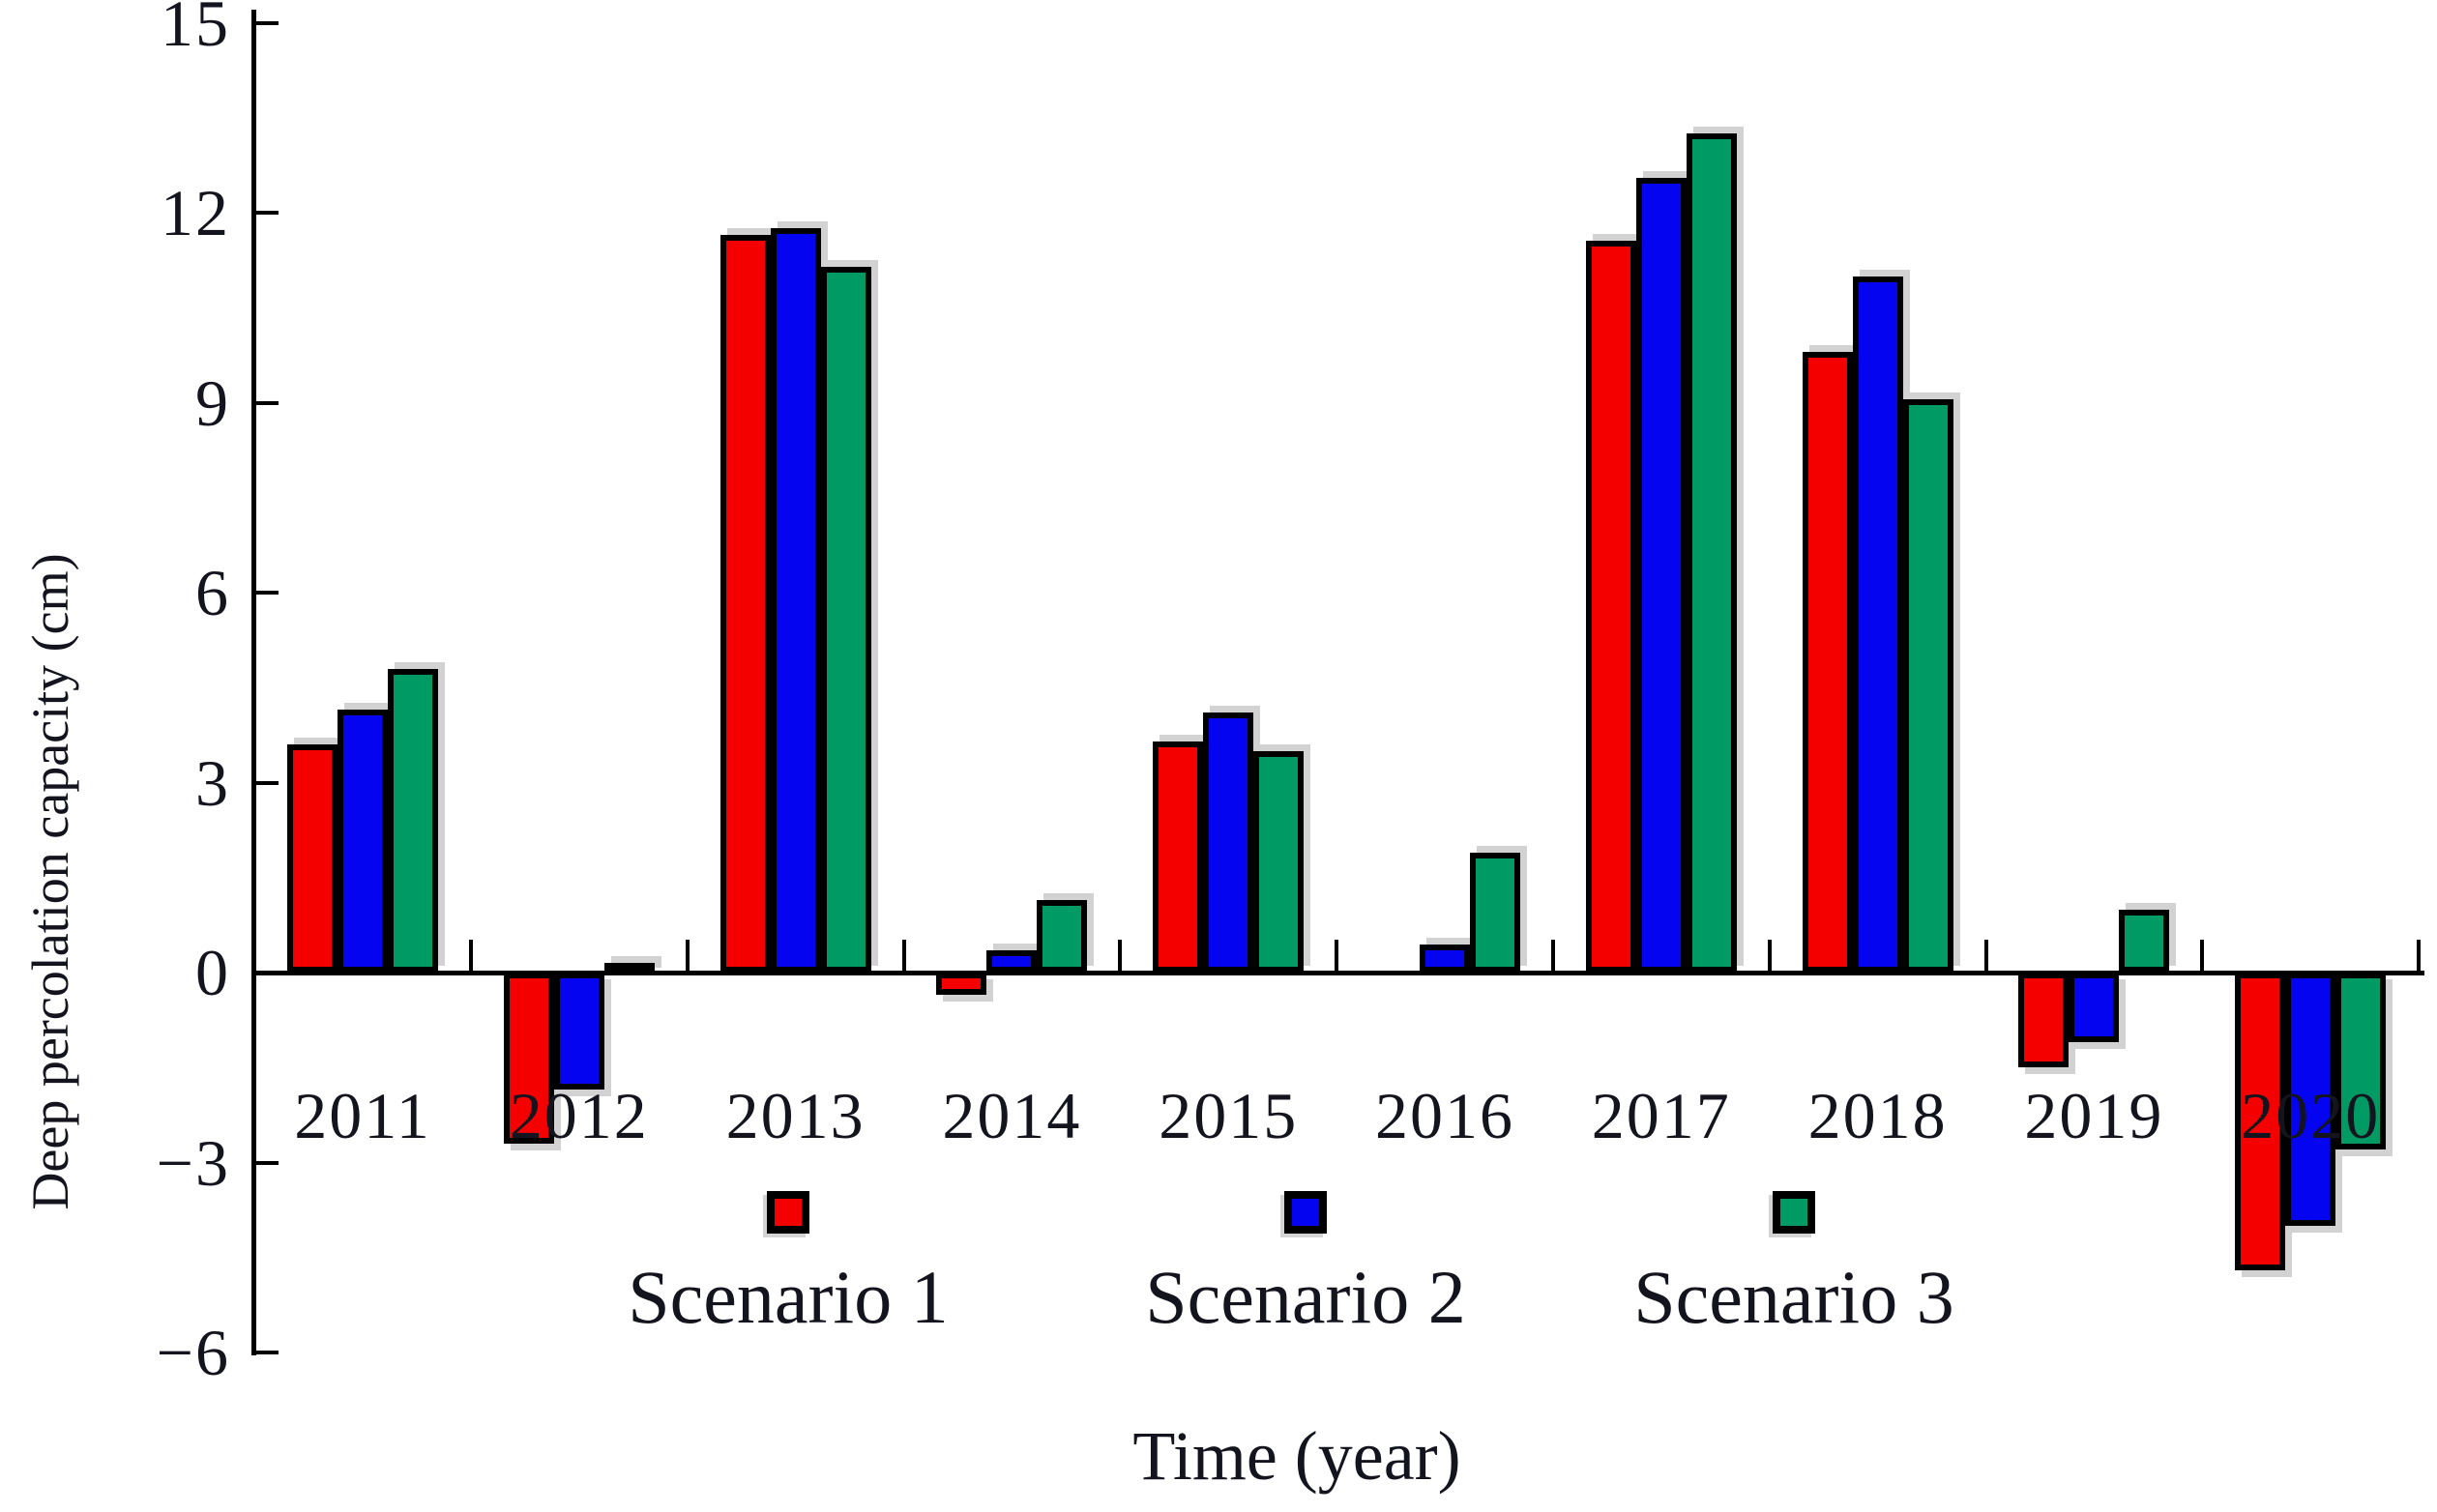 The height and width of the screenshot is (1512, 2437). What do you see at coordinates (193, 1352) in the screenshot?
I see `y-tick-label: −6` at bounding box center [193, 1352].